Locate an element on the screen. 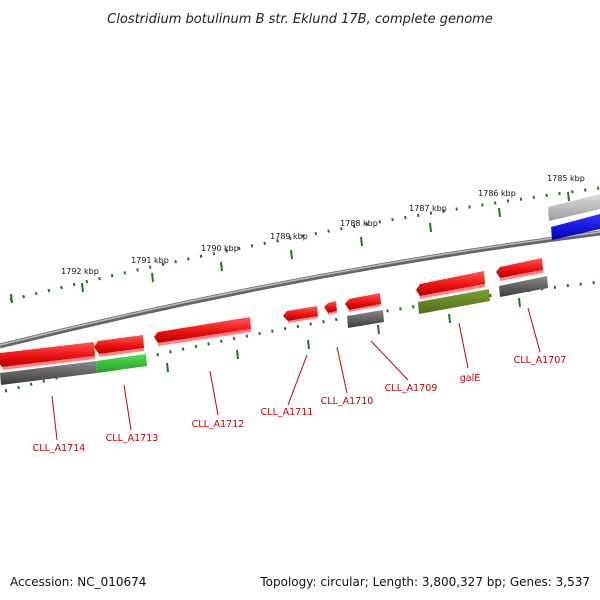 This screenshot has width=600, height=600. scale-label-1791: 1791 kbp is located at coordinates (150, 260).